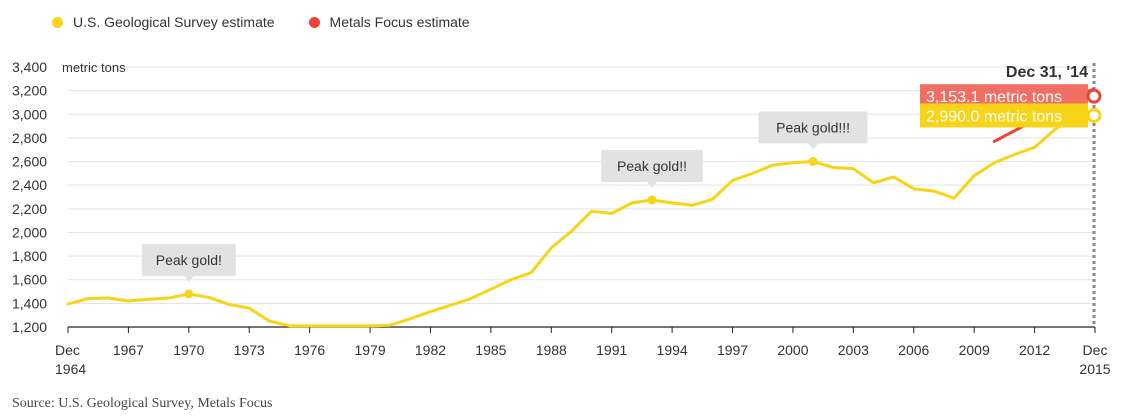 This screenshot has width=1122, height=416. Describe the element at coordinates (994, 97) in the screenshot. I see `marker-value-label: 3,153.1 metric tons` at that location.